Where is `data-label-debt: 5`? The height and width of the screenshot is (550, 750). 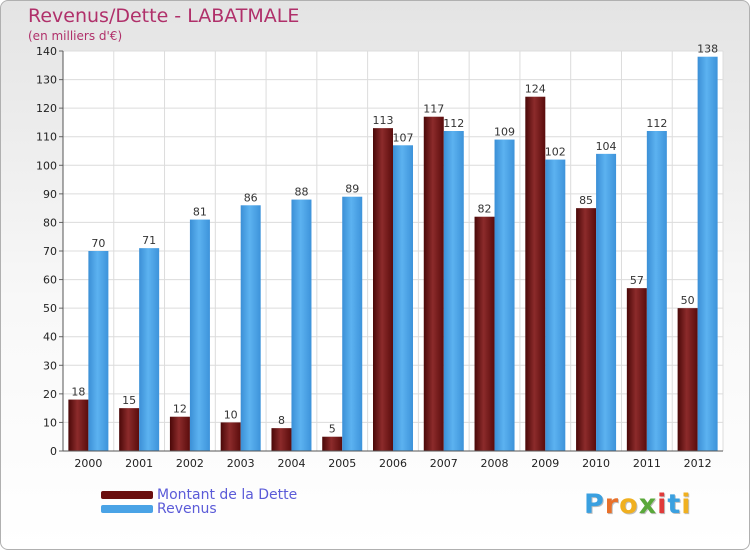
data-label-debt: 5 is located at coordinates (332, 429).